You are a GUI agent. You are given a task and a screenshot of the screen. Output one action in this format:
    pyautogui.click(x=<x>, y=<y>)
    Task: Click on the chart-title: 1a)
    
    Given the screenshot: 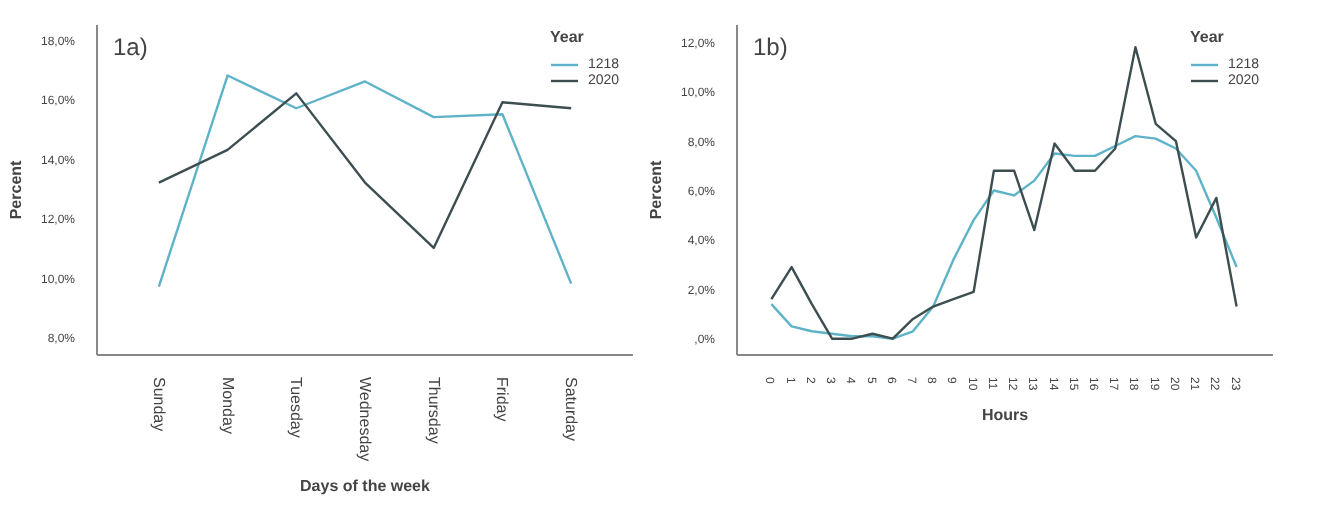 What is the action you would take?
    pyautogui.click(x=130, y=47)
    